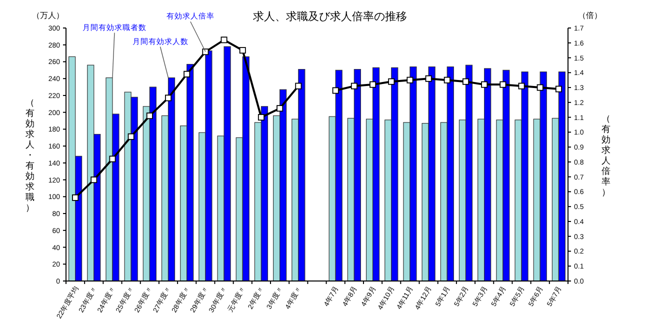 Image resolution: width=650 pixels, height=336 pixels. Describe the element at coordinates (606, 155) in the screenshot. I see `y2-axis-title: （有効求人倍率）` at that location.